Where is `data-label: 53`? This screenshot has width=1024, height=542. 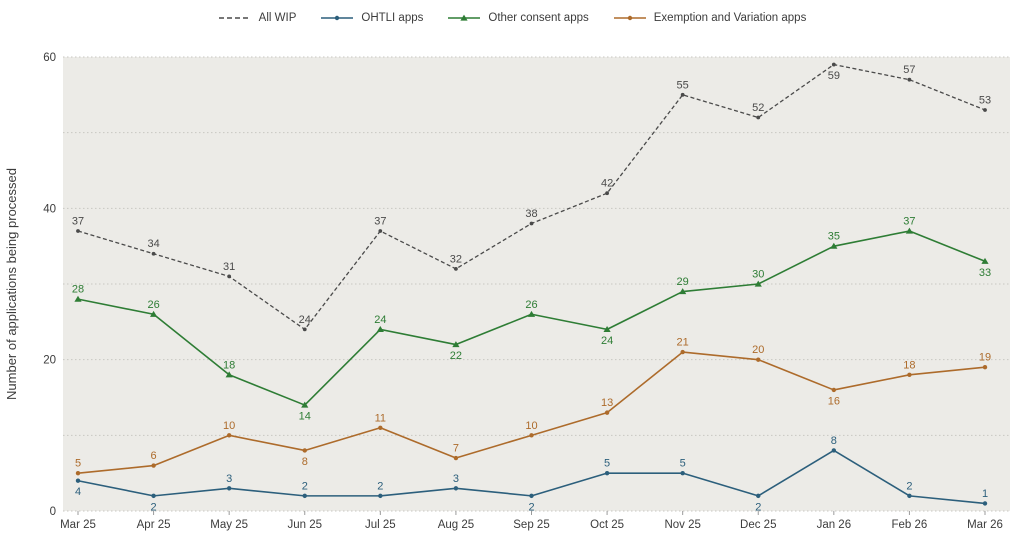
data-label: 53 is located at coordinates (985, 100).